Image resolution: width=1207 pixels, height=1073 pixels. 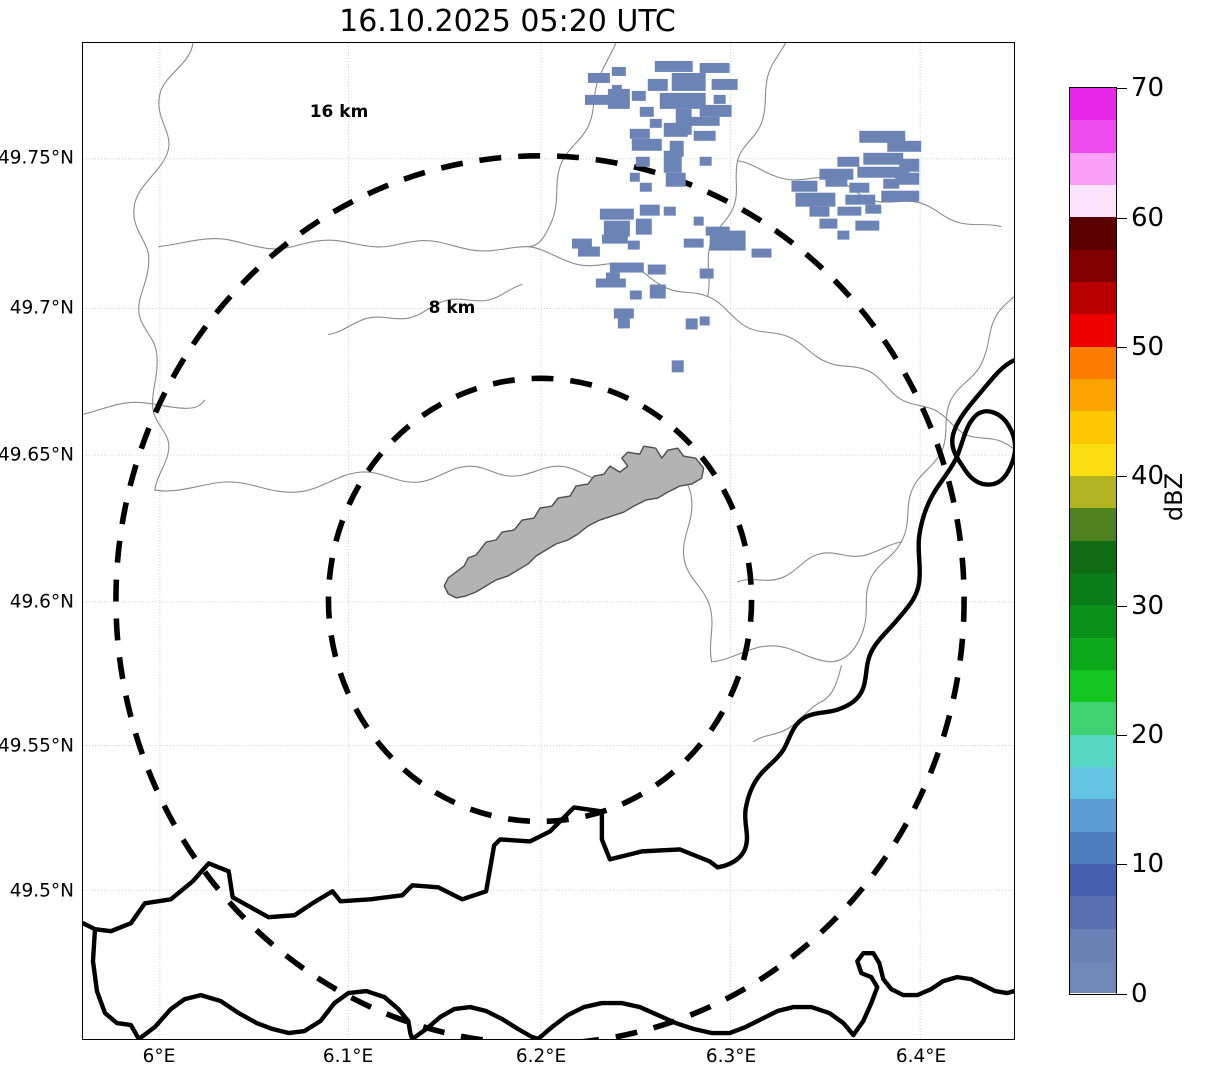 What do you see at coordinates (1148, 864) in the screenshot?
I see `colorbar-tick-label: 10` at bounding box center [1148, 864].